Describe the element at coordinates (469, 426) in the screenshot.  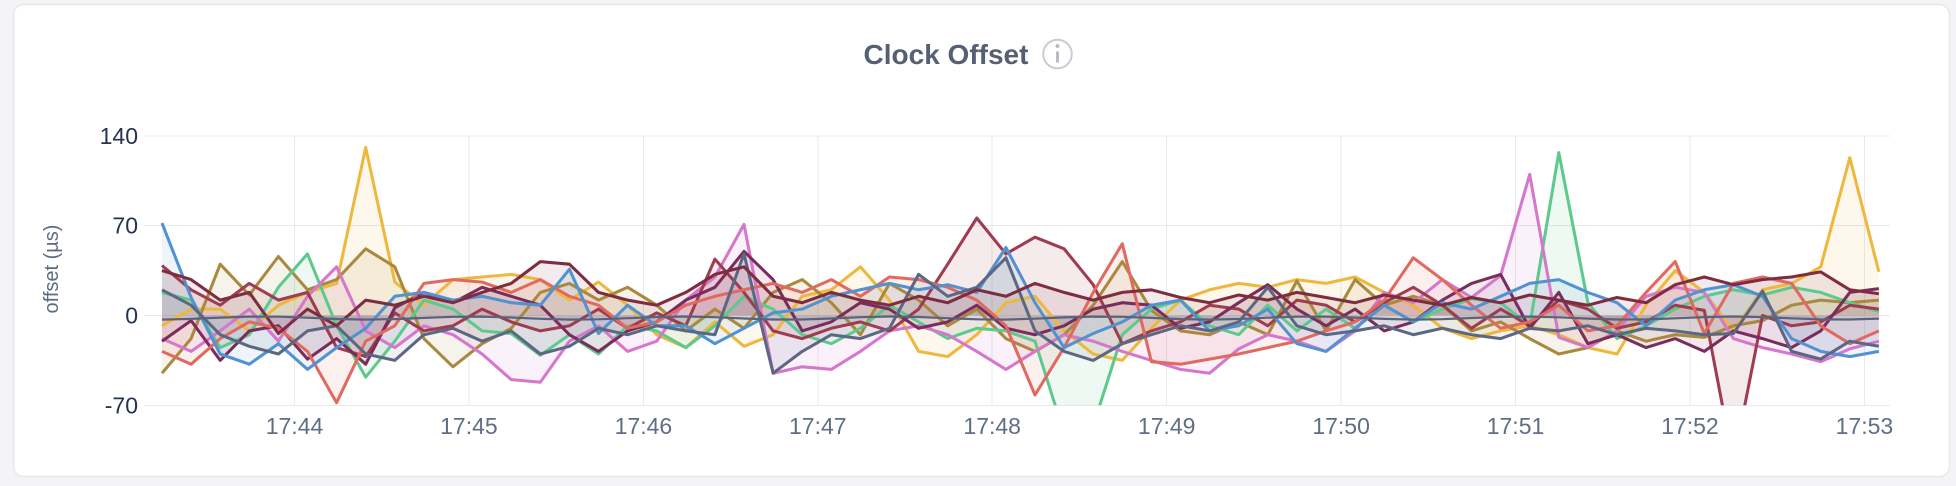
I see `svg-text: 17:45` at that location.